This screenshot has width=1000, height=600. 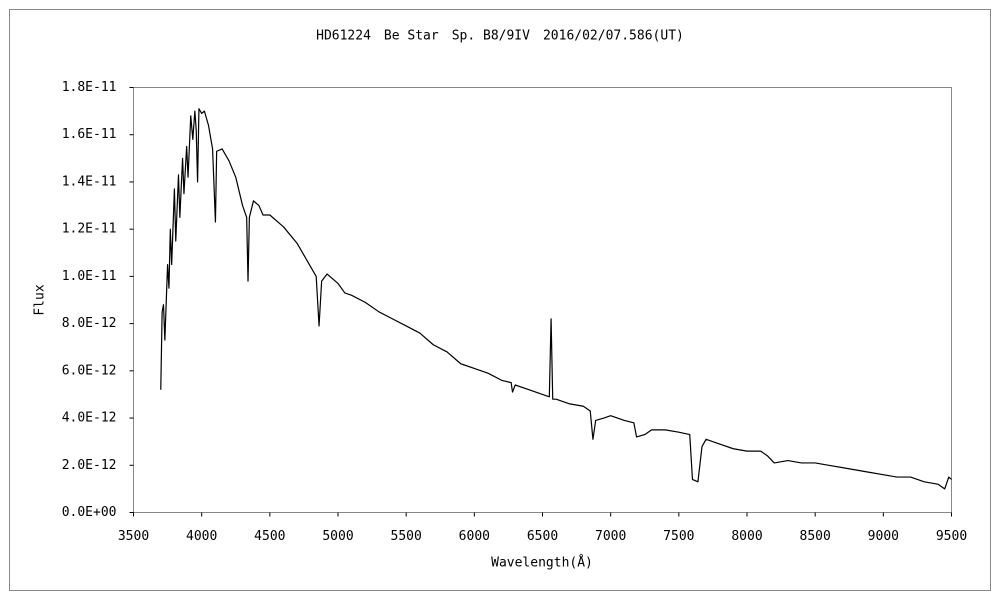 I want to click on x-tick-label: 6500, so click(x=542, y=536).